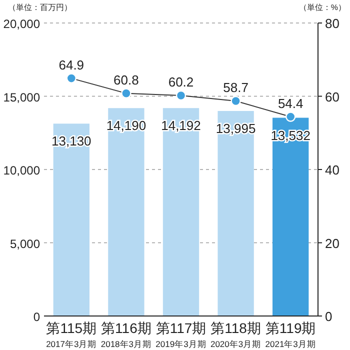  Describe the element at coordinates (25, 243) in the screenshot. I see `y-tick-label: 5,000` at that location.